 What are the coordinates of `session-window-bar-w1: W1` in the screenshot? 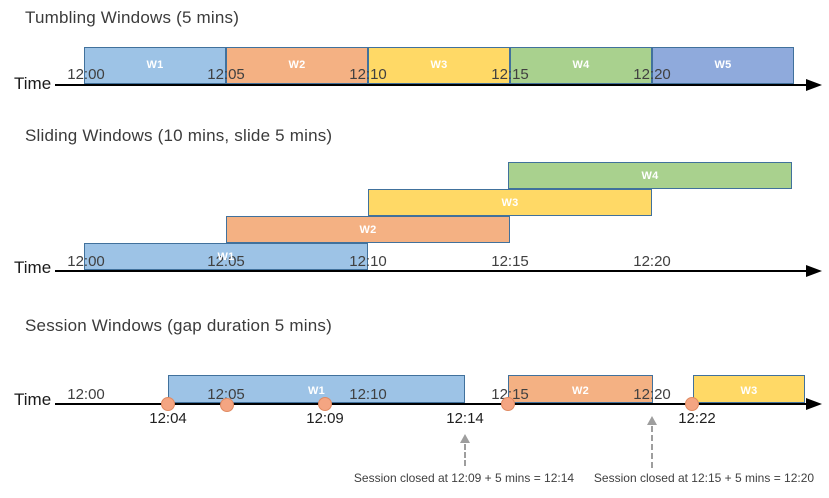 It's located at (316, 389).